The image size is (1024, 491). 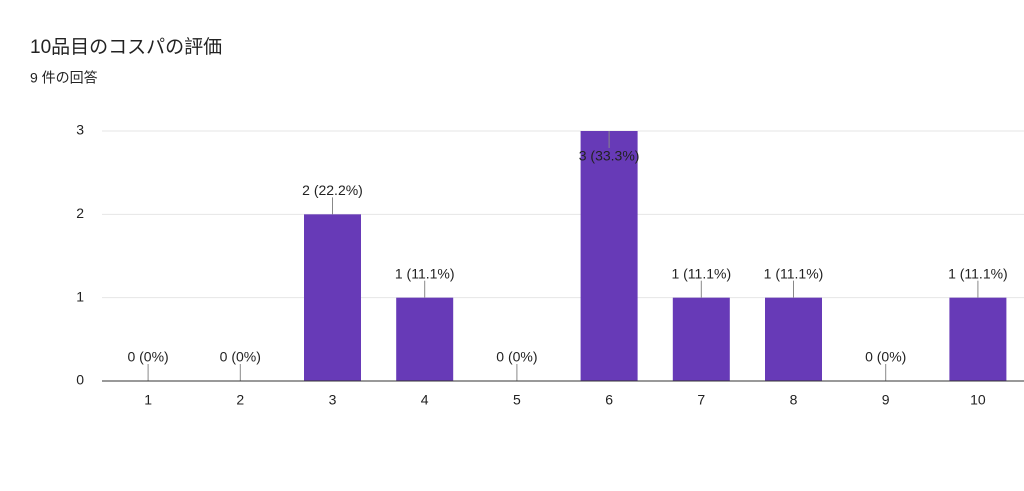 What do you see at coordinates (609, 400) in the screenshot?
I see `x-tick-label: 6` at bounding box center [609, 400].